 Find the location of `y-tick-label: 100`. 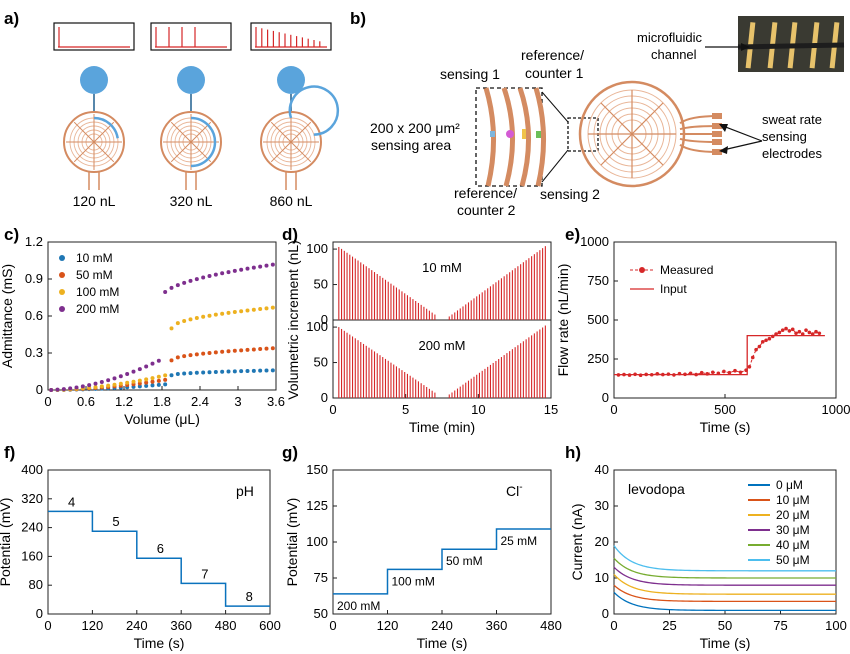

y-tick-label: 100 is located at coordinates (317, 326).